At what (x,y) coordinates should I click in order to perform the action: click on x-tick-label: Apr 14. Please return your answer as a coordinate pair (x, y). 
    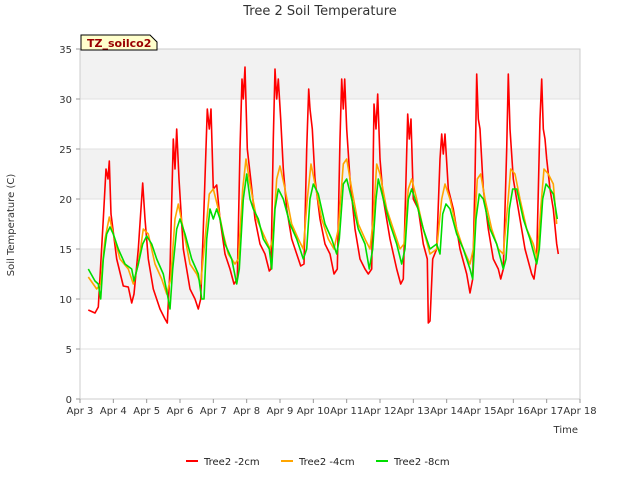
    Looking at the image, I should click on (446, 411).